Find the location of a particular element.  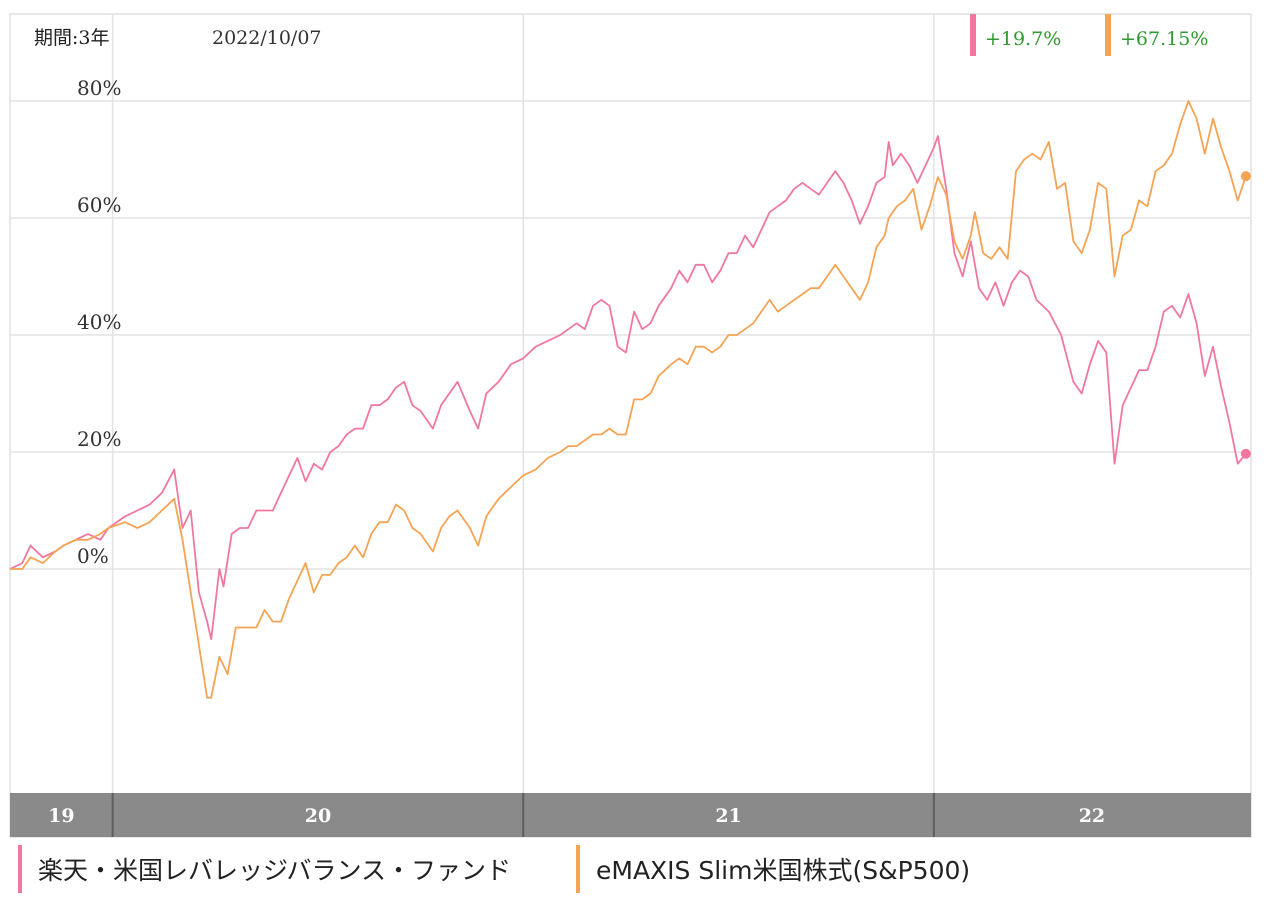

return-swatch-emaxis is located at coordinates (1108, 35).